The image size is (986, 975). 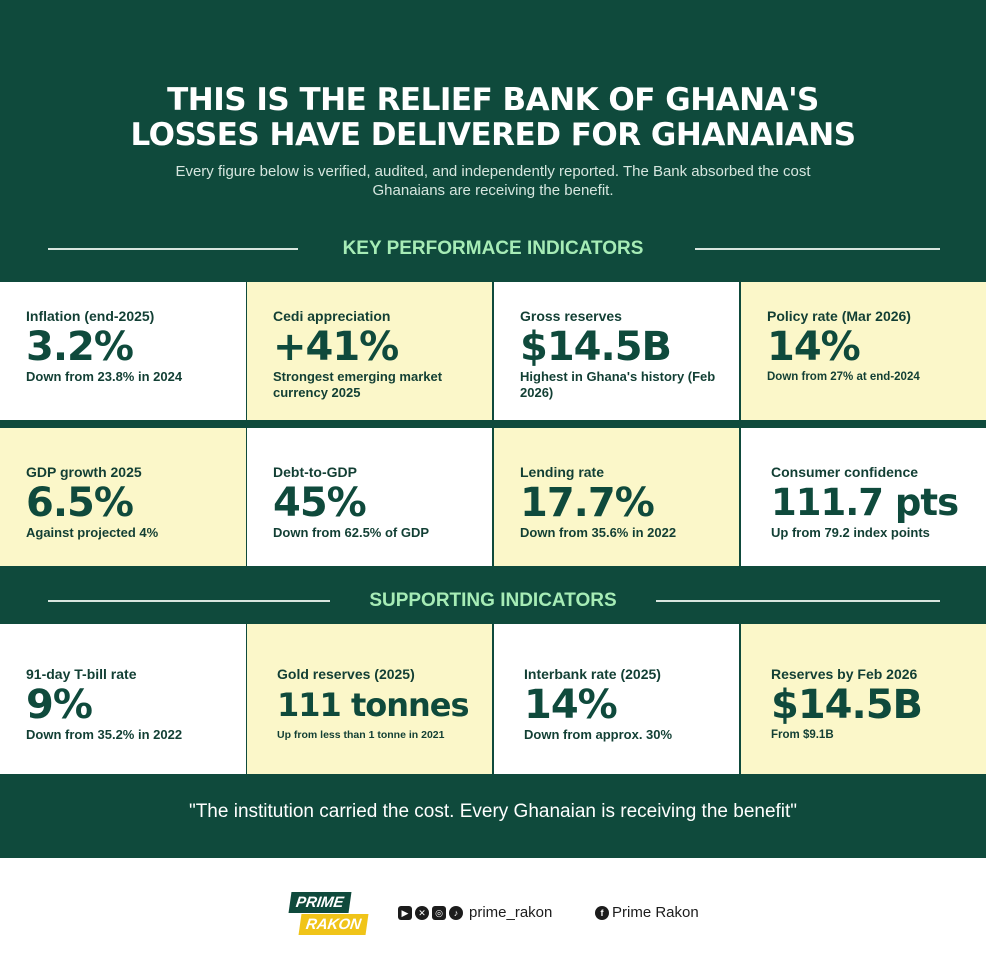 What do you see at coordinates (598, 532) in the screenshot?
I see `kpi-note: Down from 35.6% in 2022` at bounding box center [598, 532].